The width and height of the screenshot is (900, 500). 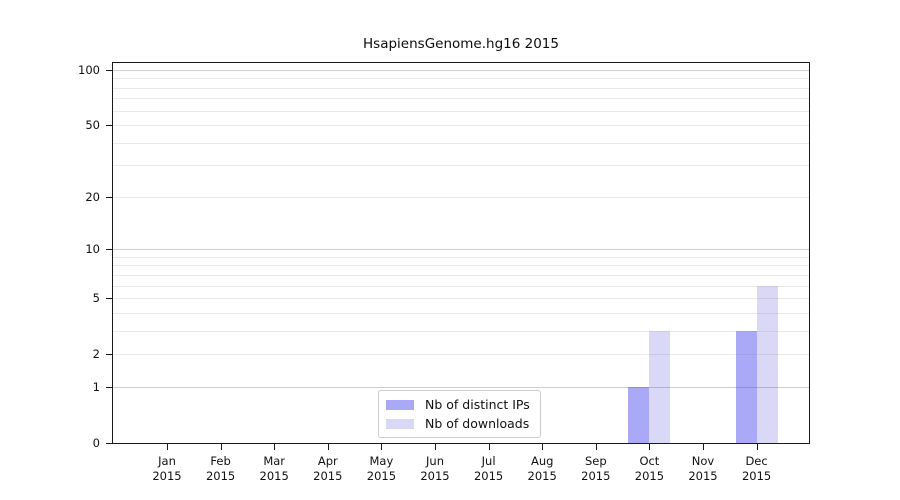 What do you see at coordinates (756, 461) in the screenshot?
I see `x-tick-month: Dec` at bounding box center [756, 461].